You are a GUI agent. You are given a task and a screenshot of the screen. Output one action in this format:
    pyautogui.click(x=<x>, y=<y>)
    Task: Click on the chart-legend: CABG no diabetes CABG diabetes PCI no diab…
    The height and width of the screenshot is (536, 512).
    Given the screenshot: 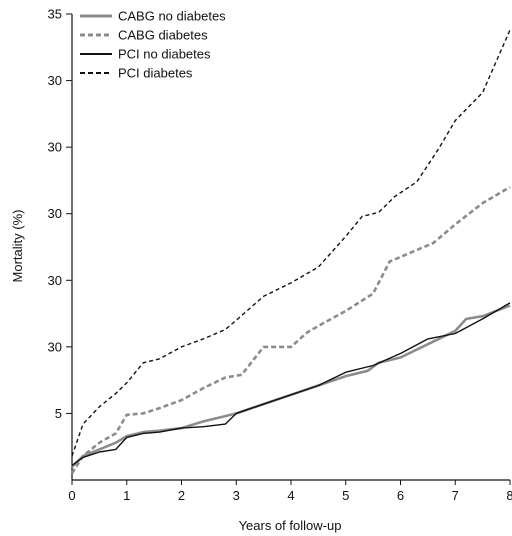 What is the action you would take?
    pyautogui.click(x=153, y=45)
    